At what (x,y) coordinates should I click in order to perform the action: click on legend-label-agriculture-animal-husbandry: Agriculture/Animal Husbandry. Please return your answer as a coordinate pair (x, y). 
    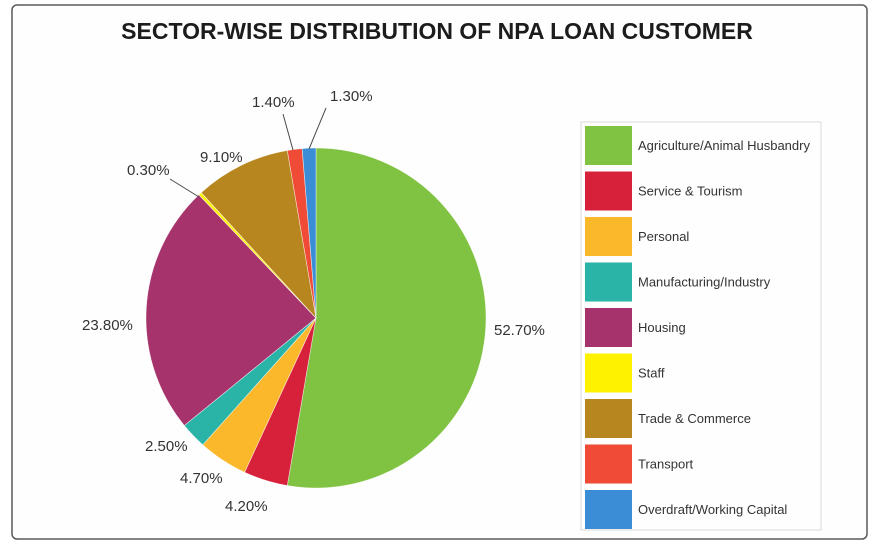
    Looking at the image, I should click on (724, 145).